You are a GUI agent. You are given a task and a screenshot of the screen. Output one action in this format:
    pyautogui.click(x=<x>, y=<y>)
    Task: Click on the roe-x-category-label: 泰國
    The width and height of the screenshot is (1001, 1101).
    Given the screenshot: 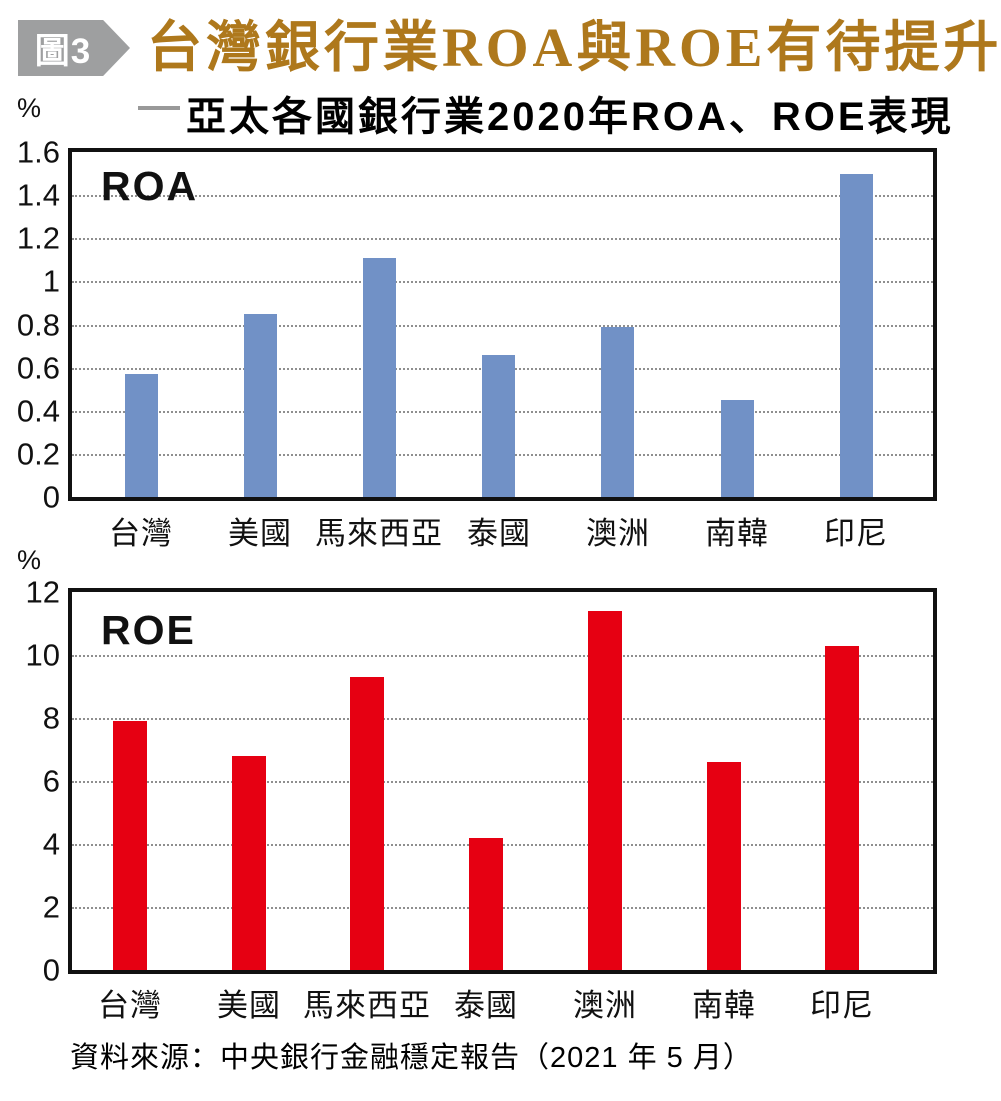 What is the action you would take?
    pyautogui.click(x=486, y=1005)
    